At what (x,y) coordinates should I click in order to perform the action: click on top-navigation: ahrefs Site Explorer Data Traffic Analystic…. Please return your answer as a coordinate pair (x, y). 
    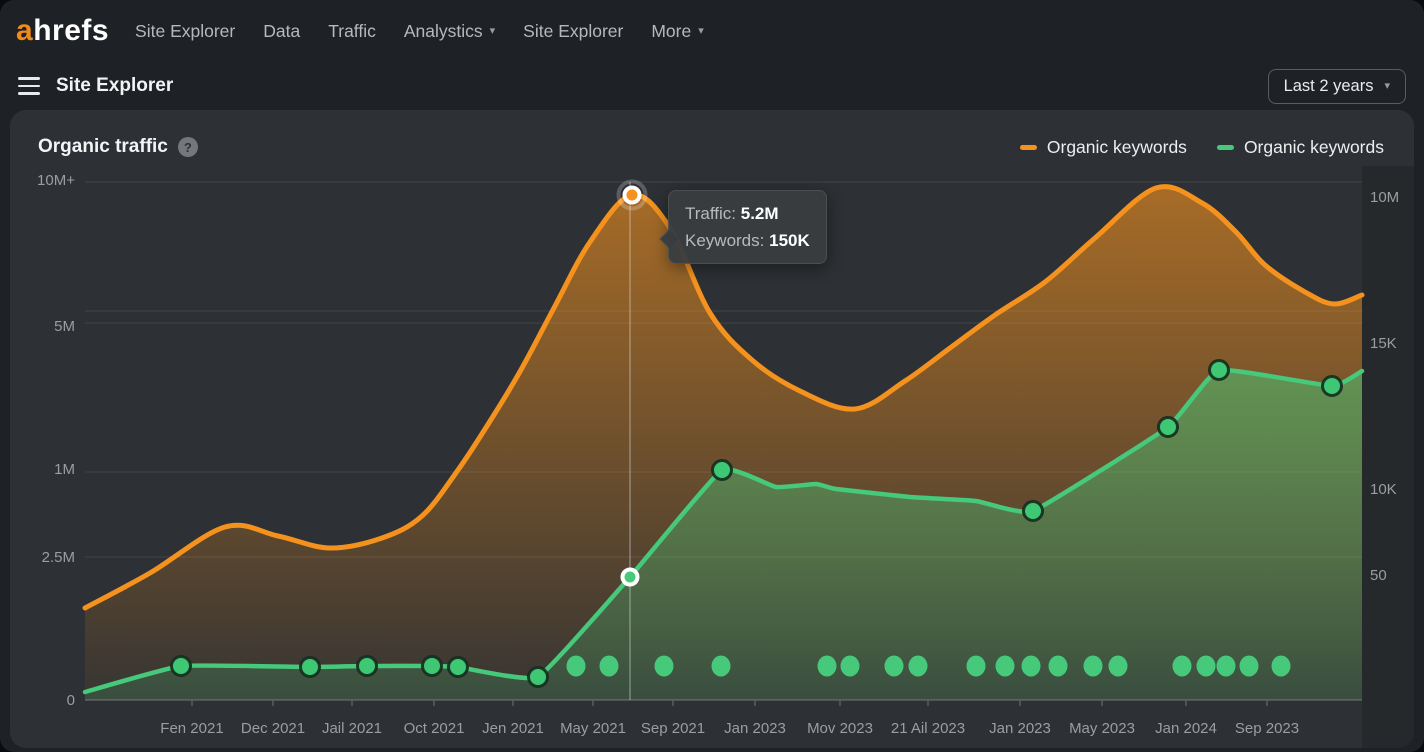
    Looking at the image, I should click on (712, 31).